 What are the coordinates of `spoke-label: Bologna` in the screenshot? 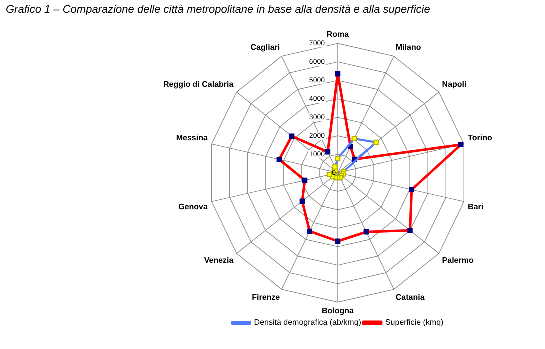 It's located at (338, 311).